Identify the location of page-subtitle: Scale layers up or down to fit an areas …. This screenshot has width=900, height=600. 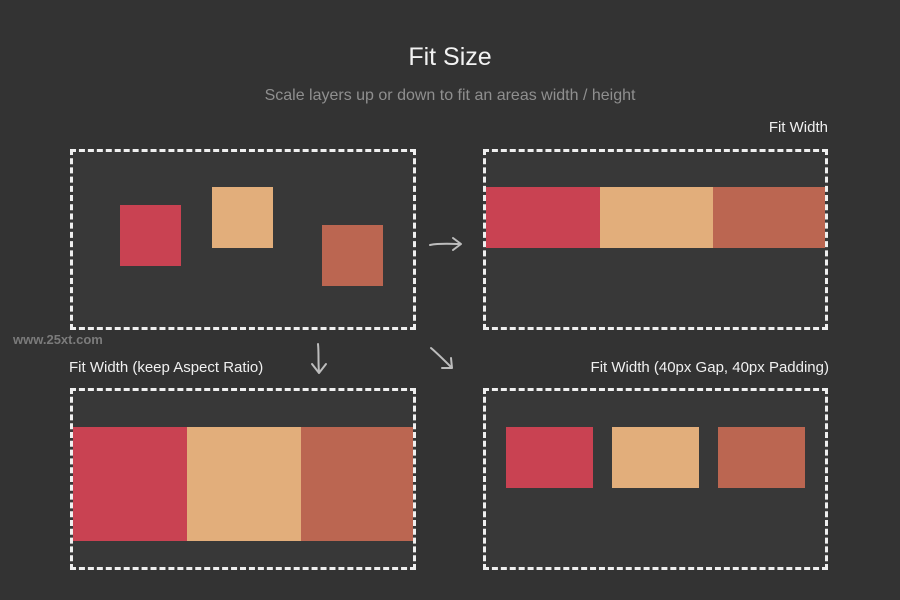
(450, 95).